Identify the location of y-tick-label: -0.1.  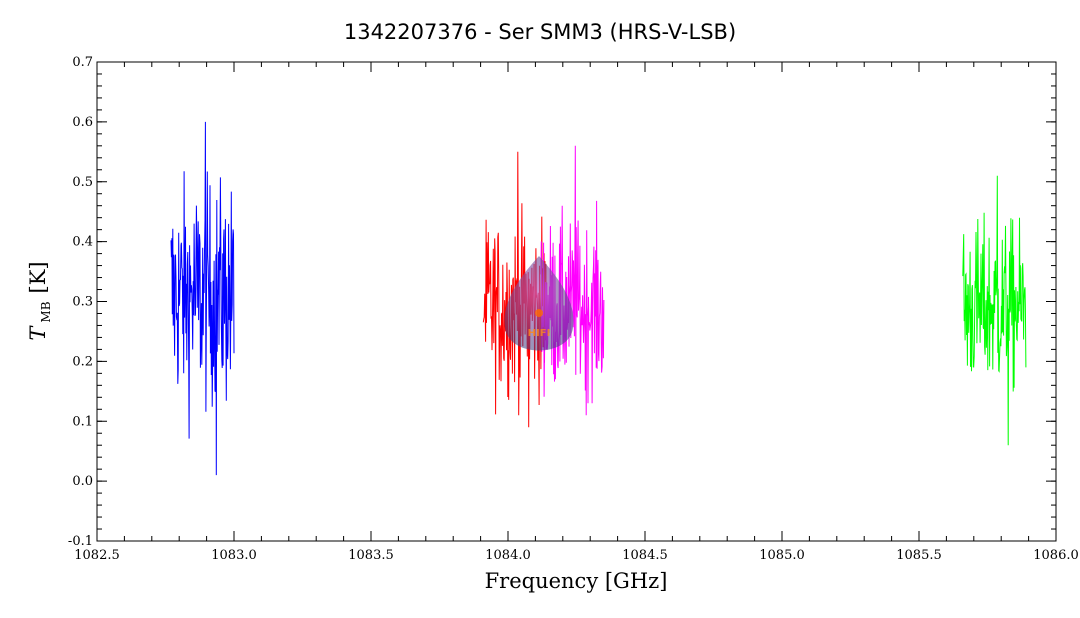
(80, 541).